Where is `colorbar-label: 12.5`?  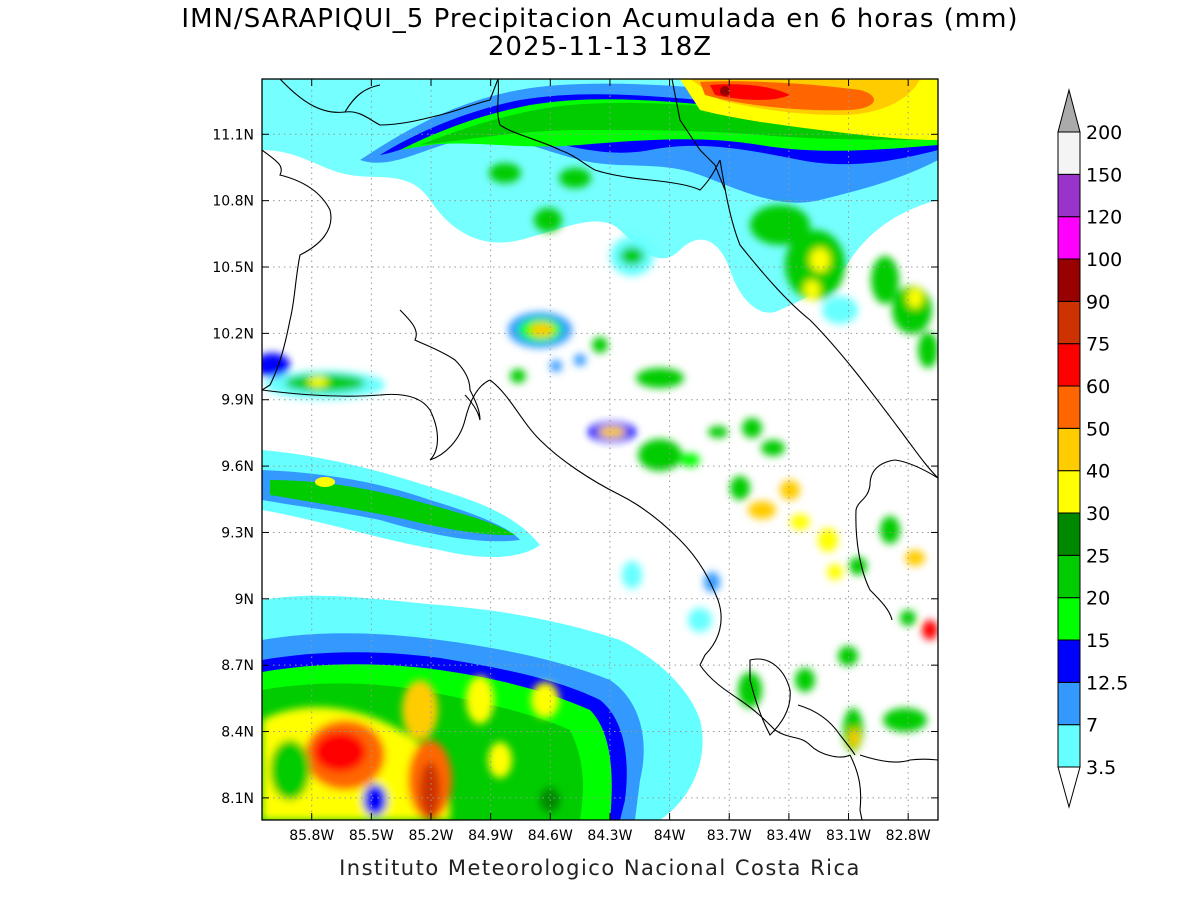 colorbar-label: 12.5 is located at coordinates (1107, 683).